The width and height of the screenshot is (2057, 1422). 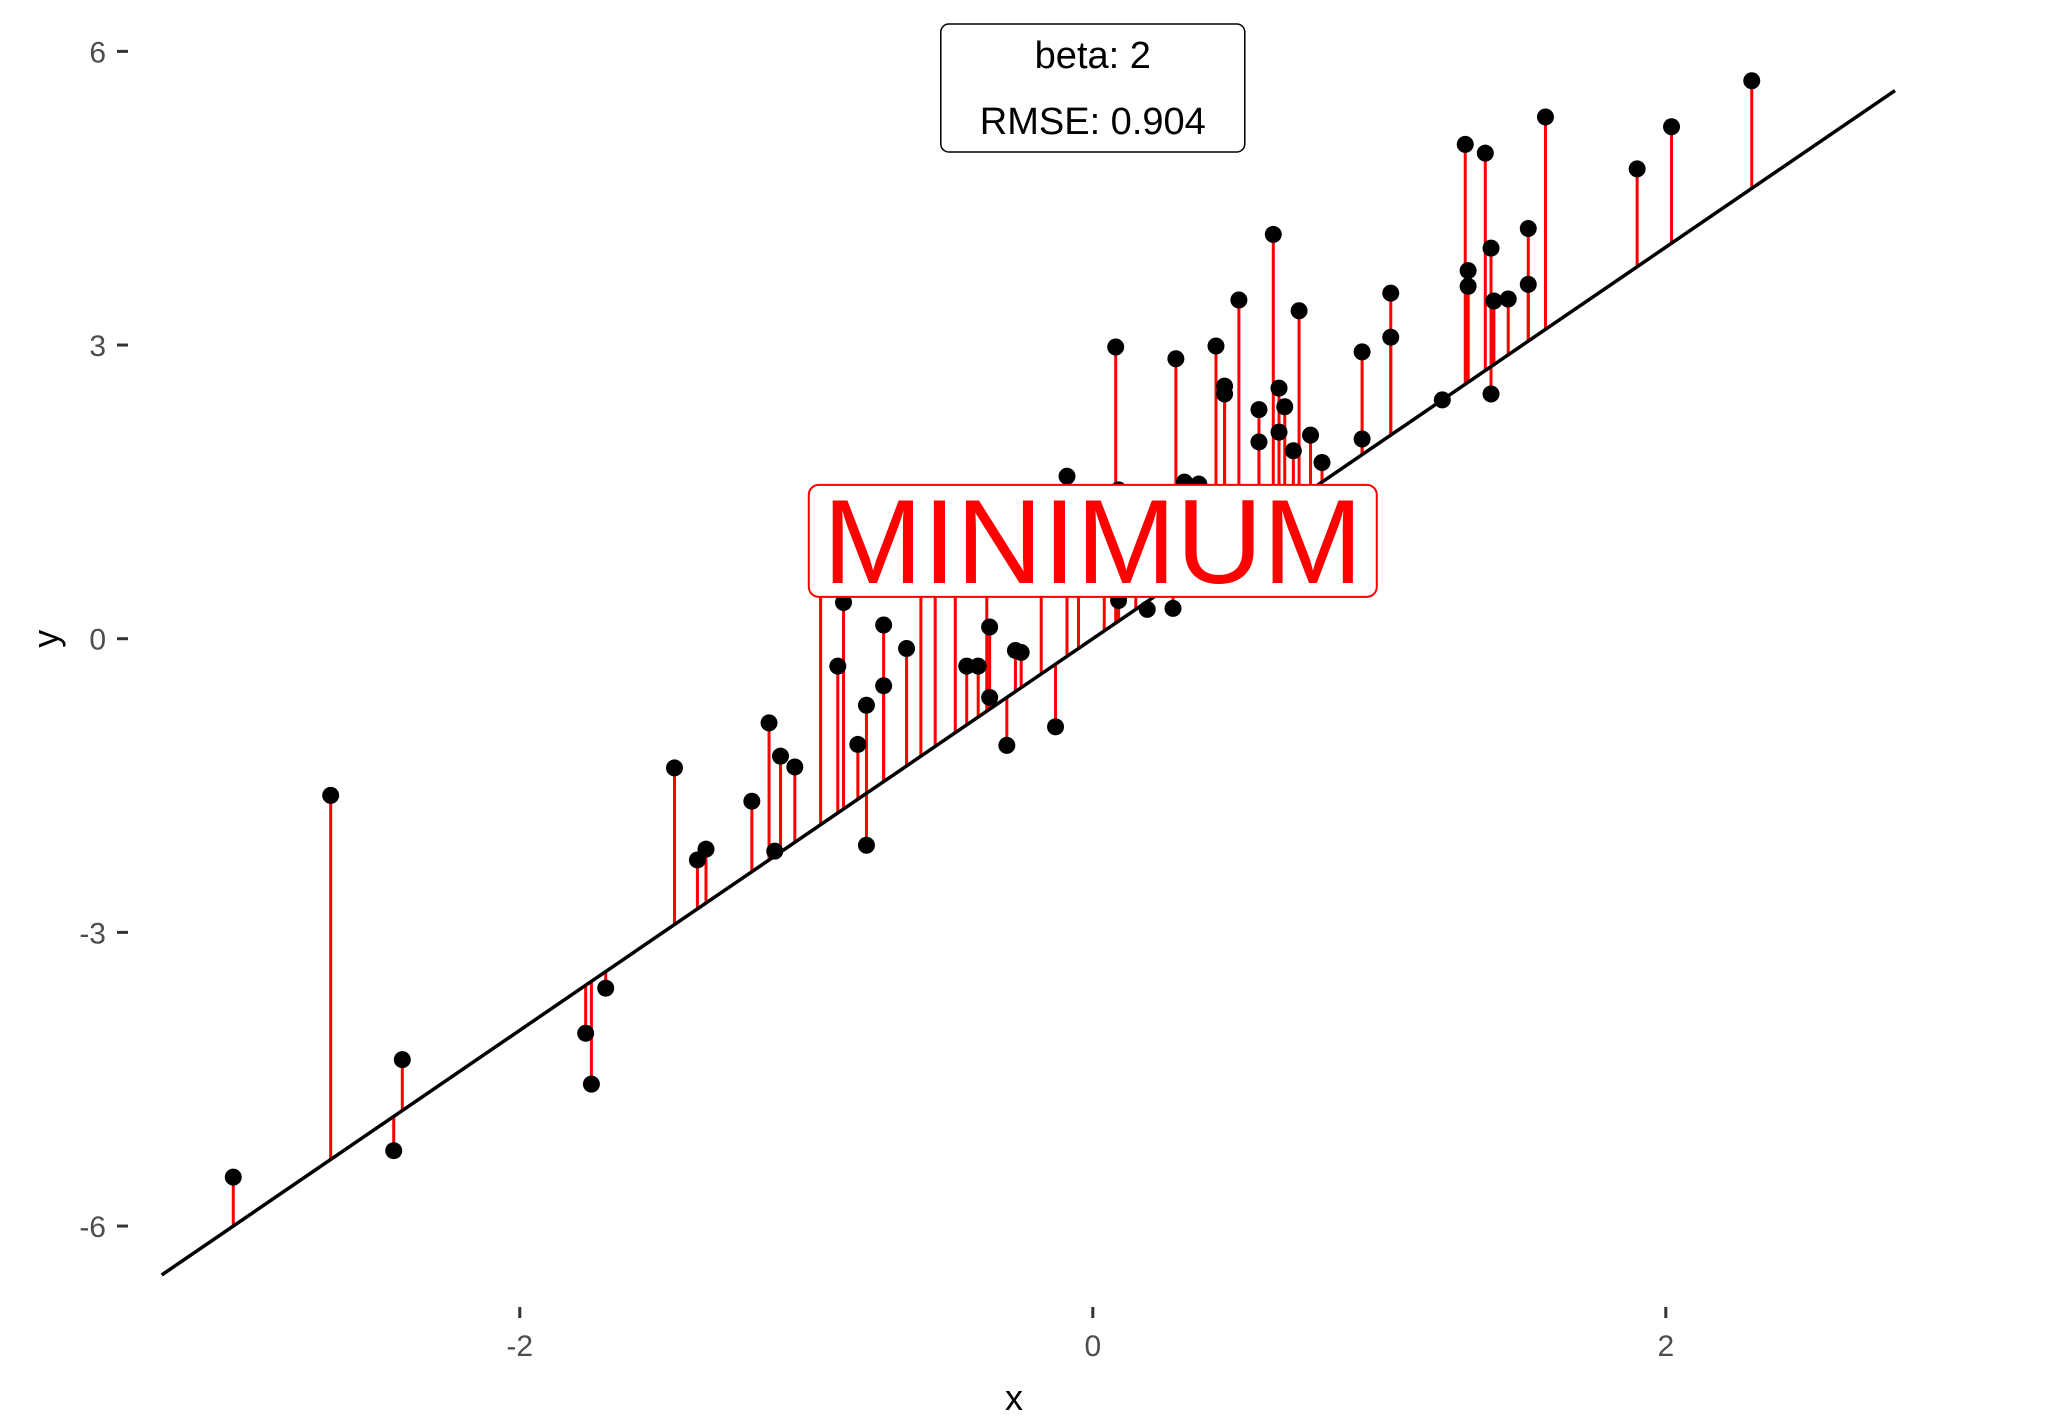 What do you see at coordinates (97, 640) in the screenshot?
I see `y-tick-label: 0` at bounding box center [97, 640].